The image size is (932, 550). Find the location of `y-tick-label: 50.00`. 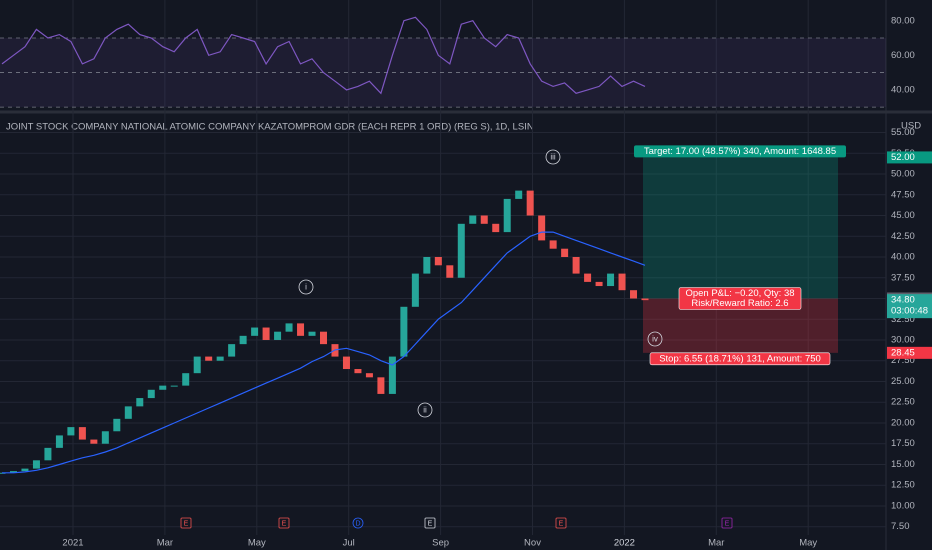

y-tick-label: 50.00 is located at coordinates (903, 174).